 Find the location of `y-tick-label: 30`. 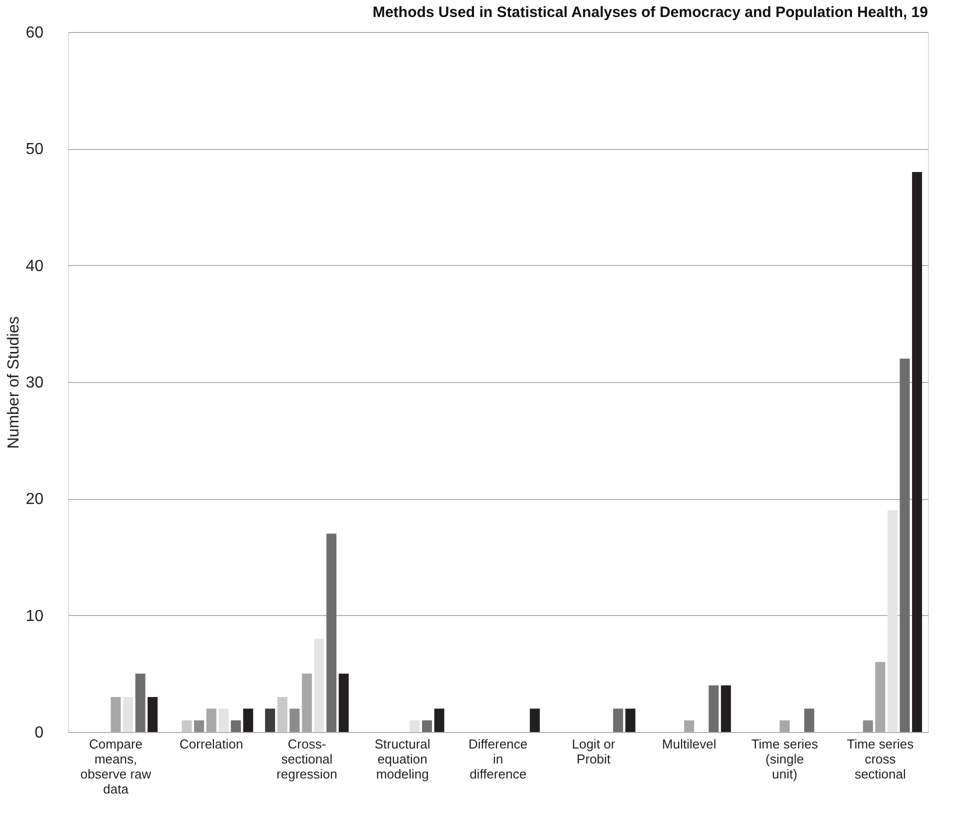

y-tick-label: 30 is located at coordinates (35, 383).